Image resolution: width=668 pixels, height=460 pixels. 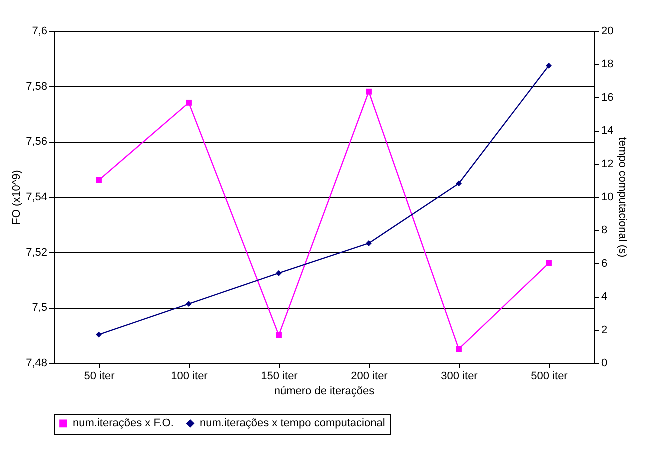 What do you see at coordinates (605, 330) in the screenshot?
I see `y2-tick-label: 2` at bounding box center [605, 330].